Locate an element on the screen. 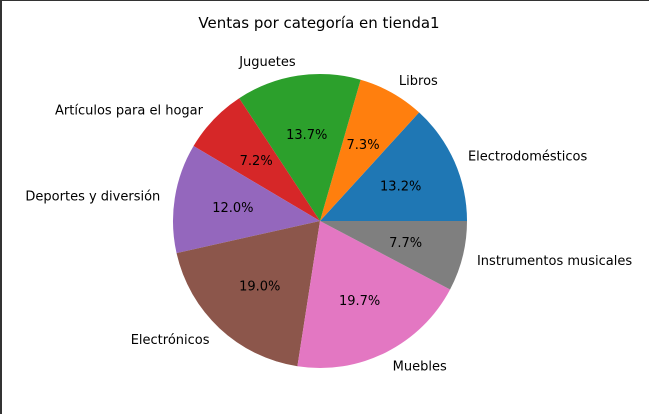 The height and width of the screenshot is (415, 649). pie-slice-deportes-y-diversion is located at coordinates (246, 200).